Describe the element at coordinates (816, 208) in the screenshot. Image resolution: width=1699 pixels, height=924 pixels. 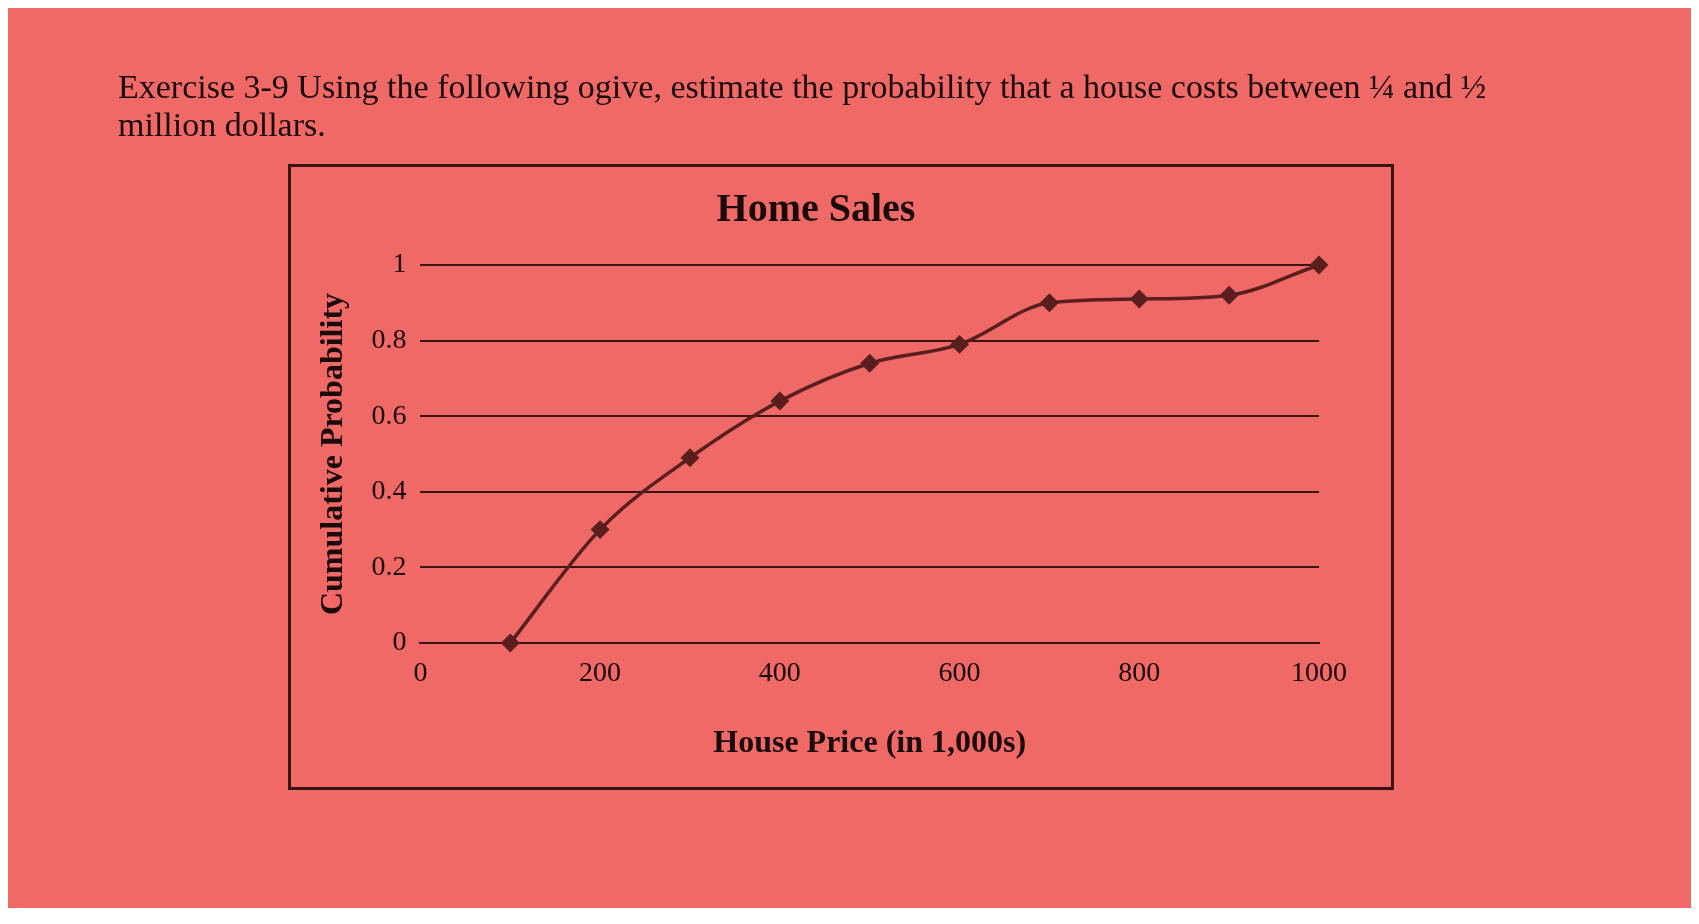
I see `chart-title: Home Sales` at that location.